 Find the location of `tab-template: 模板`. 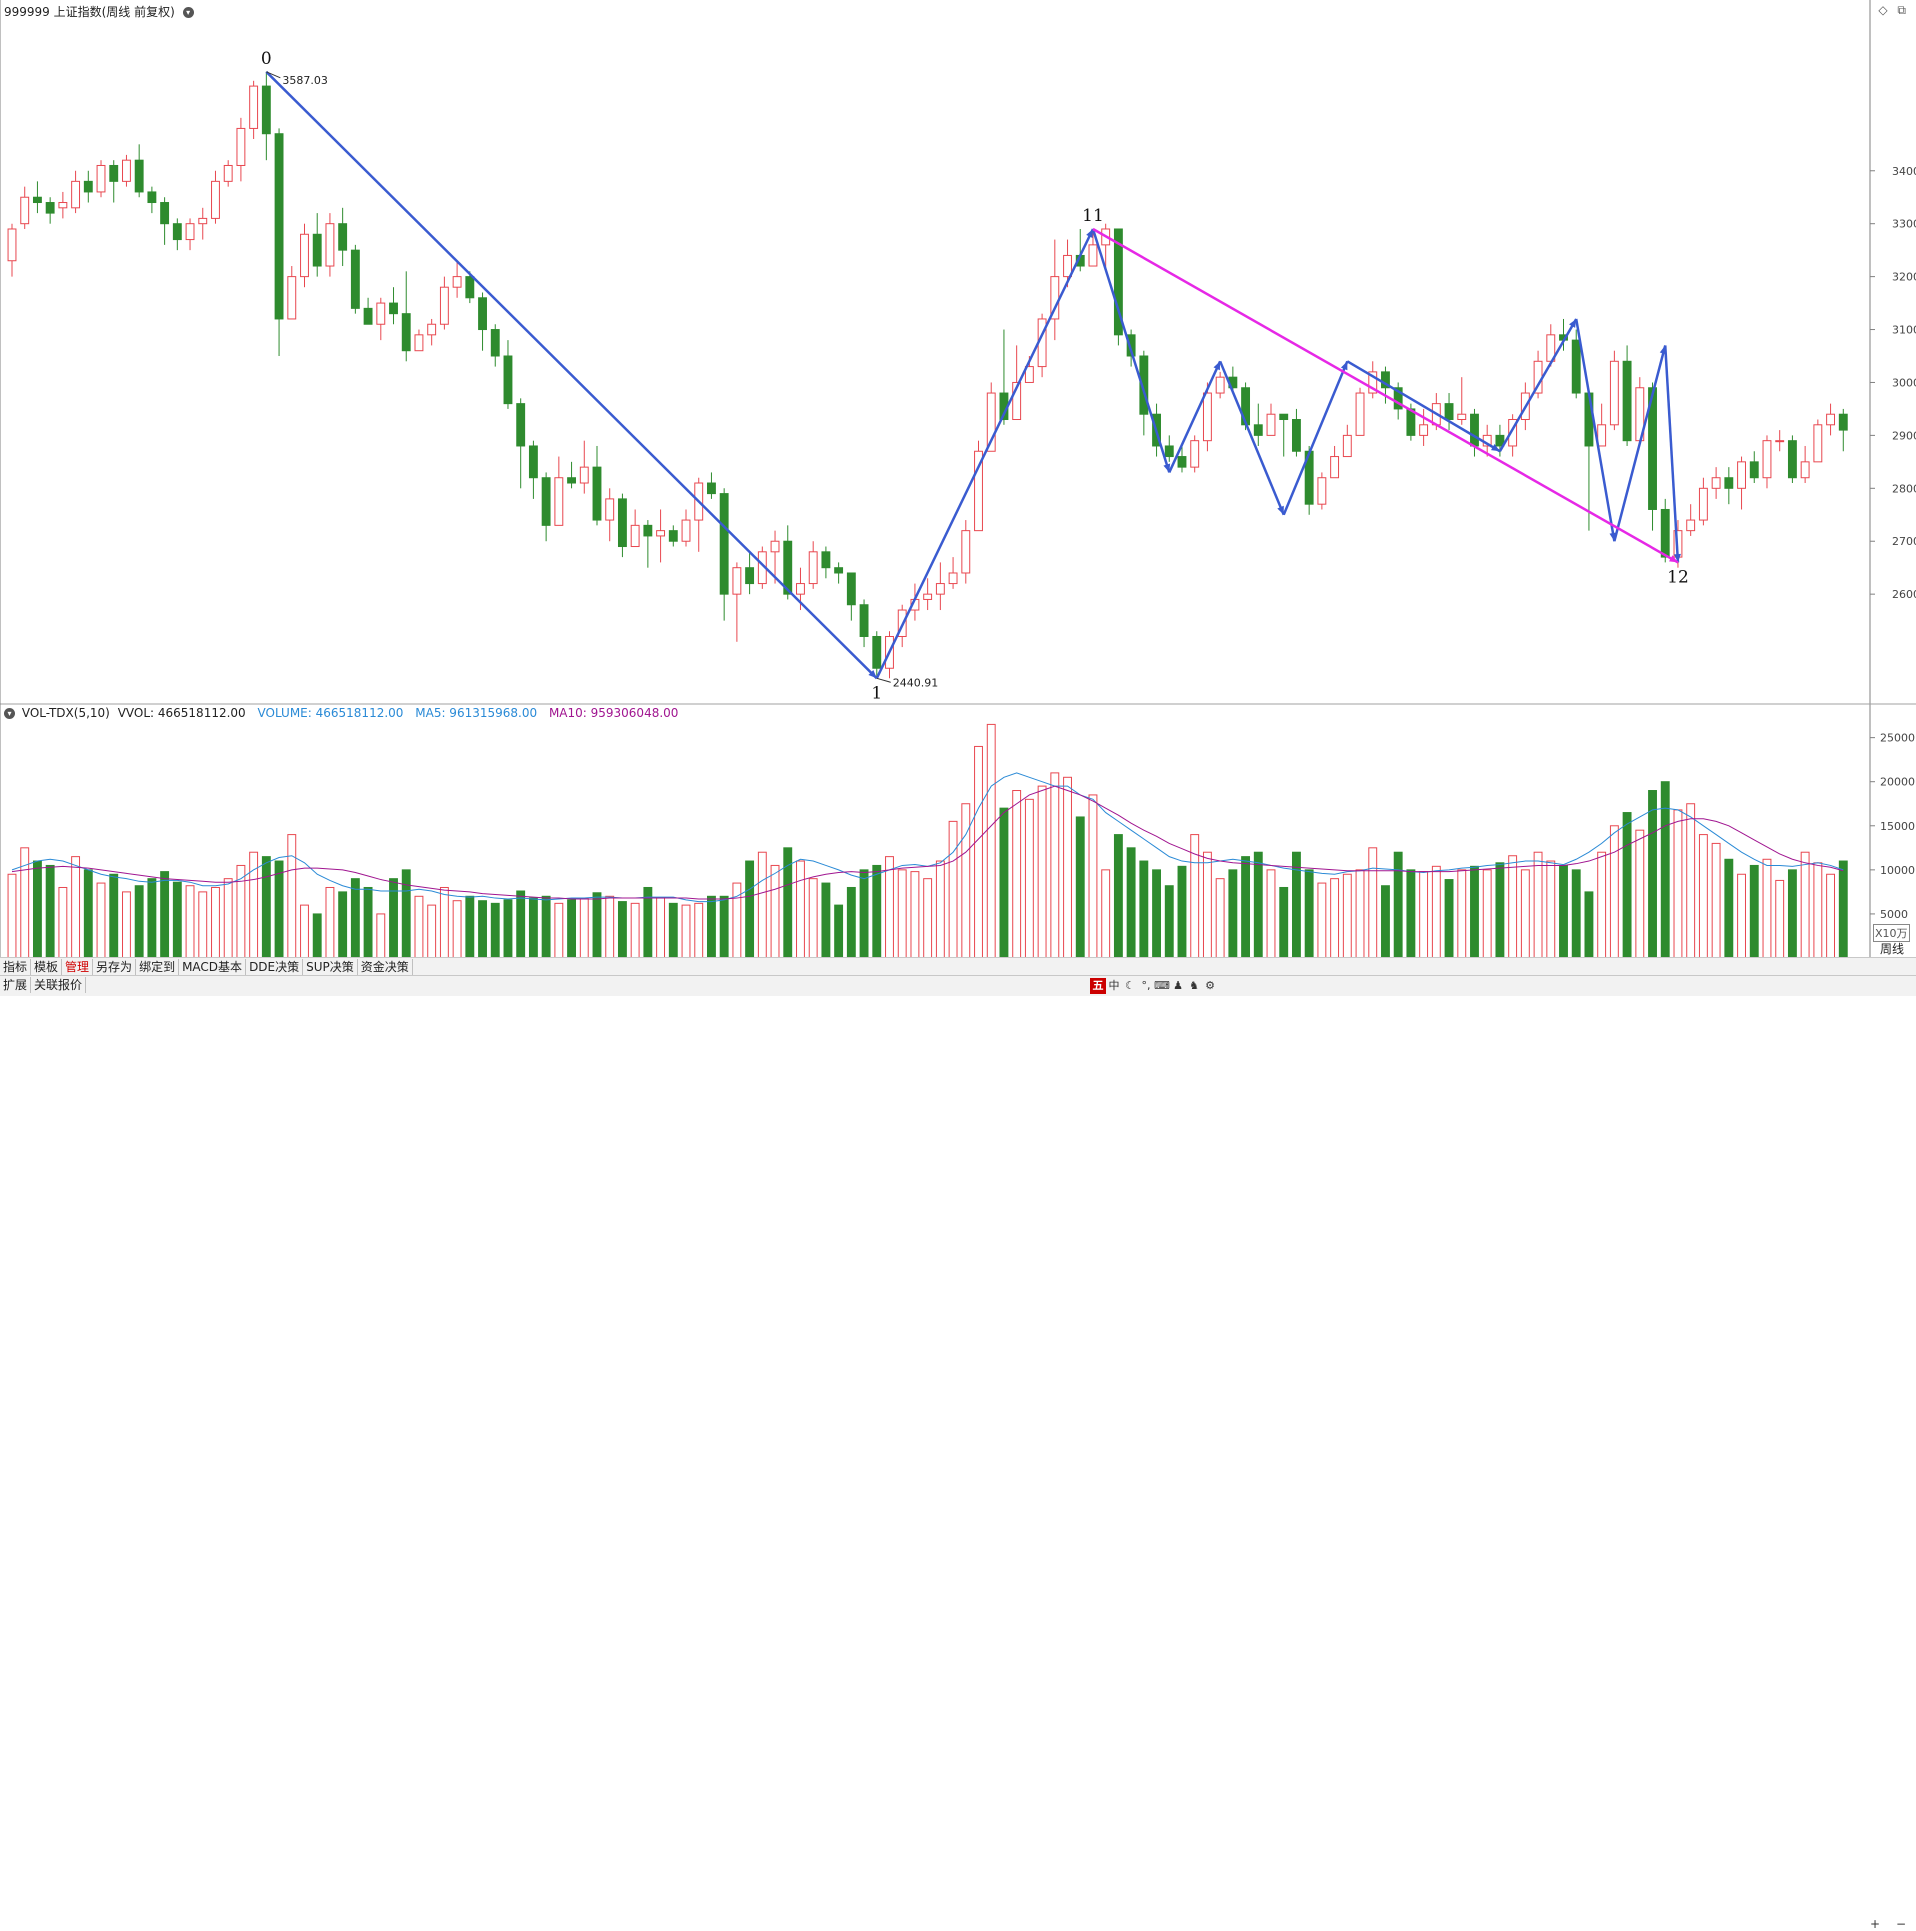

tab-template: 模板 is located at coordinates (47, 967).